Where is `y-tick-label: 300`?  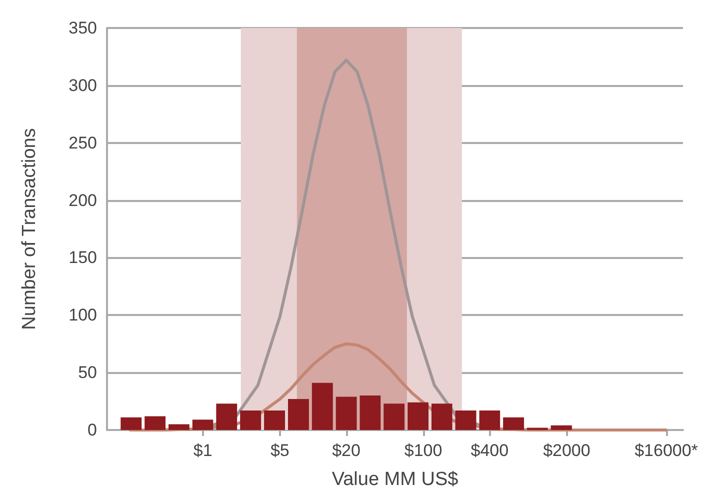 y-tick-label: 300 is located at coordinates (82, 85).